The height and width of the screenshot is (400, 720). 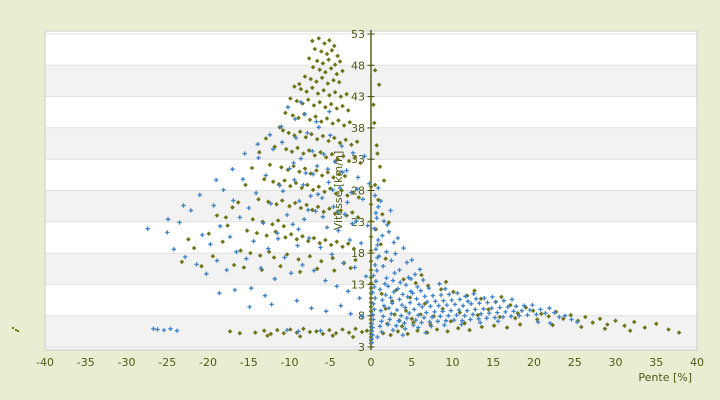 What do you see at coordinates (358, 284) in the screenshot?
I see `y-tick-label-13: 13` at bounding box center [358, 284].